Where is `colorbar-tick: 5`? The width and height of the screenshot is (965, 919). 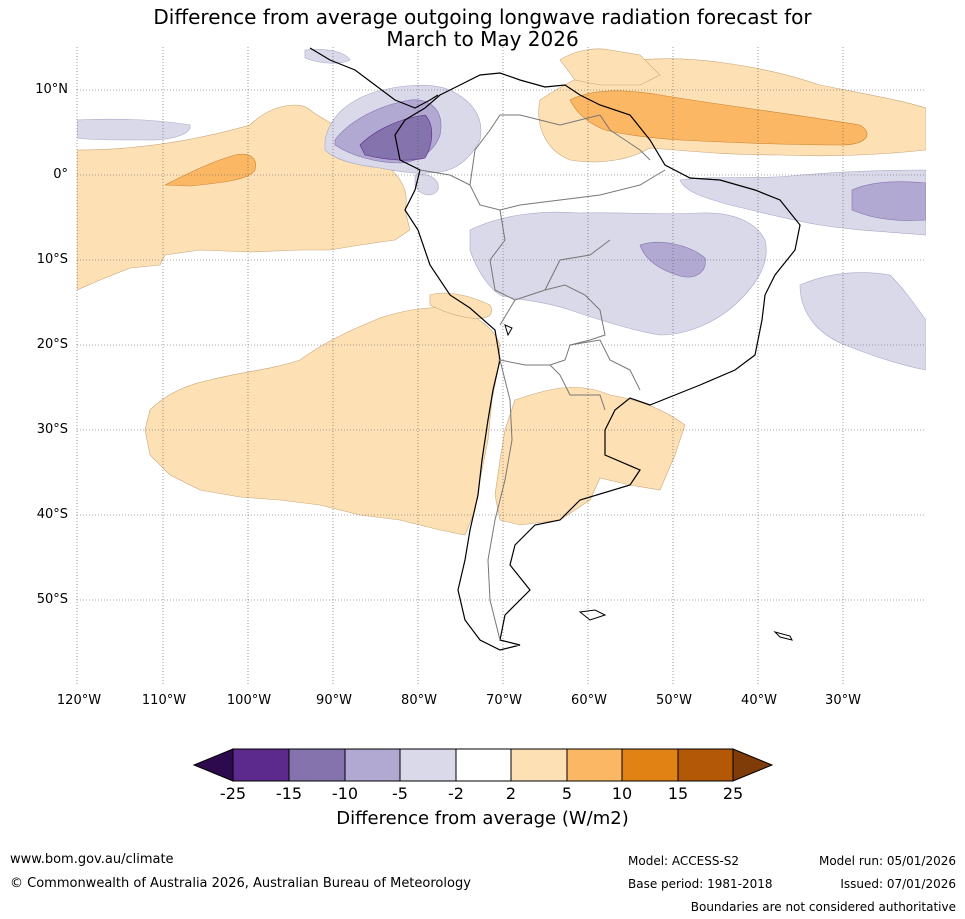
colorbar-tick: 5 is located at coordinates (567, 793).